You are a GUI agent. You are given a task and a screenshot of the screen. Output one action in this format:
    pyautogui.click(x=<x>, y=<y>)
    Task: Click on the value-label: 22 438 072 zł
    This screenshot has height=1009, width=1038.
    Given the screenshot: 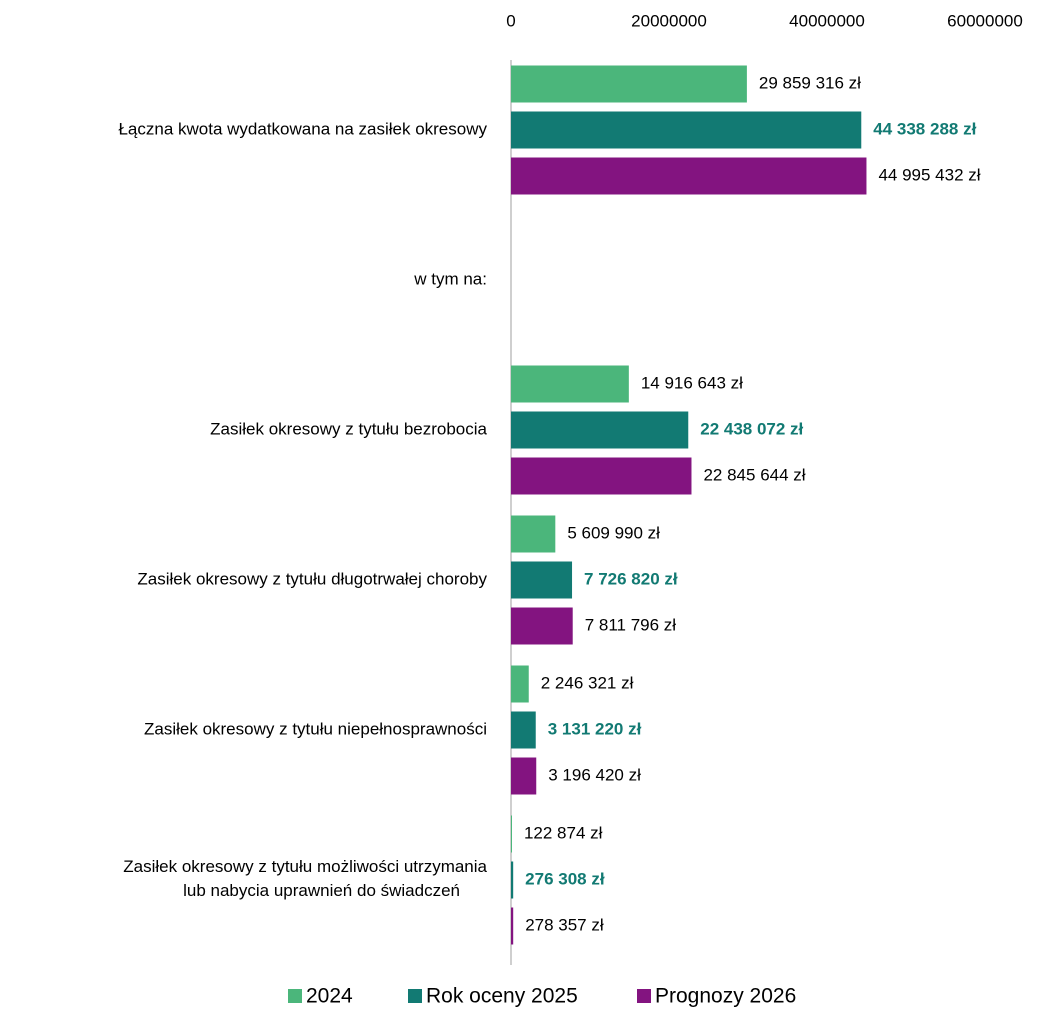 What is the action you would take?
    pyautogui.click(x=751, y=428)
    